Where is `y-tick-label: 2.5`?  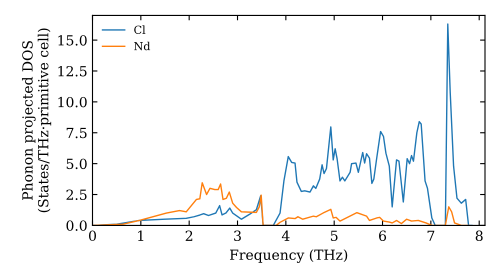 y-tick-label: 2.5 is located at coordinates (76, 194).